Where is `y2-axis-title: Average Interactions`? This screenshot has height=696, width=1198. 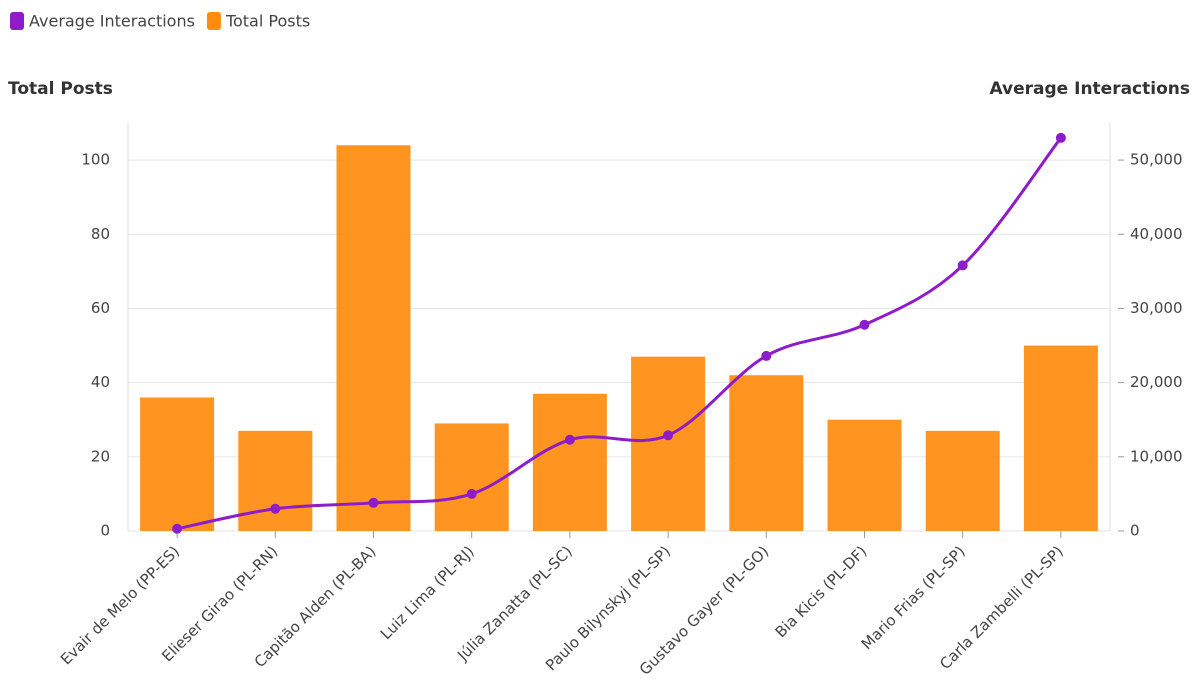 y2-axis-title: Average Interactions is located at coordinates (1089, 89).